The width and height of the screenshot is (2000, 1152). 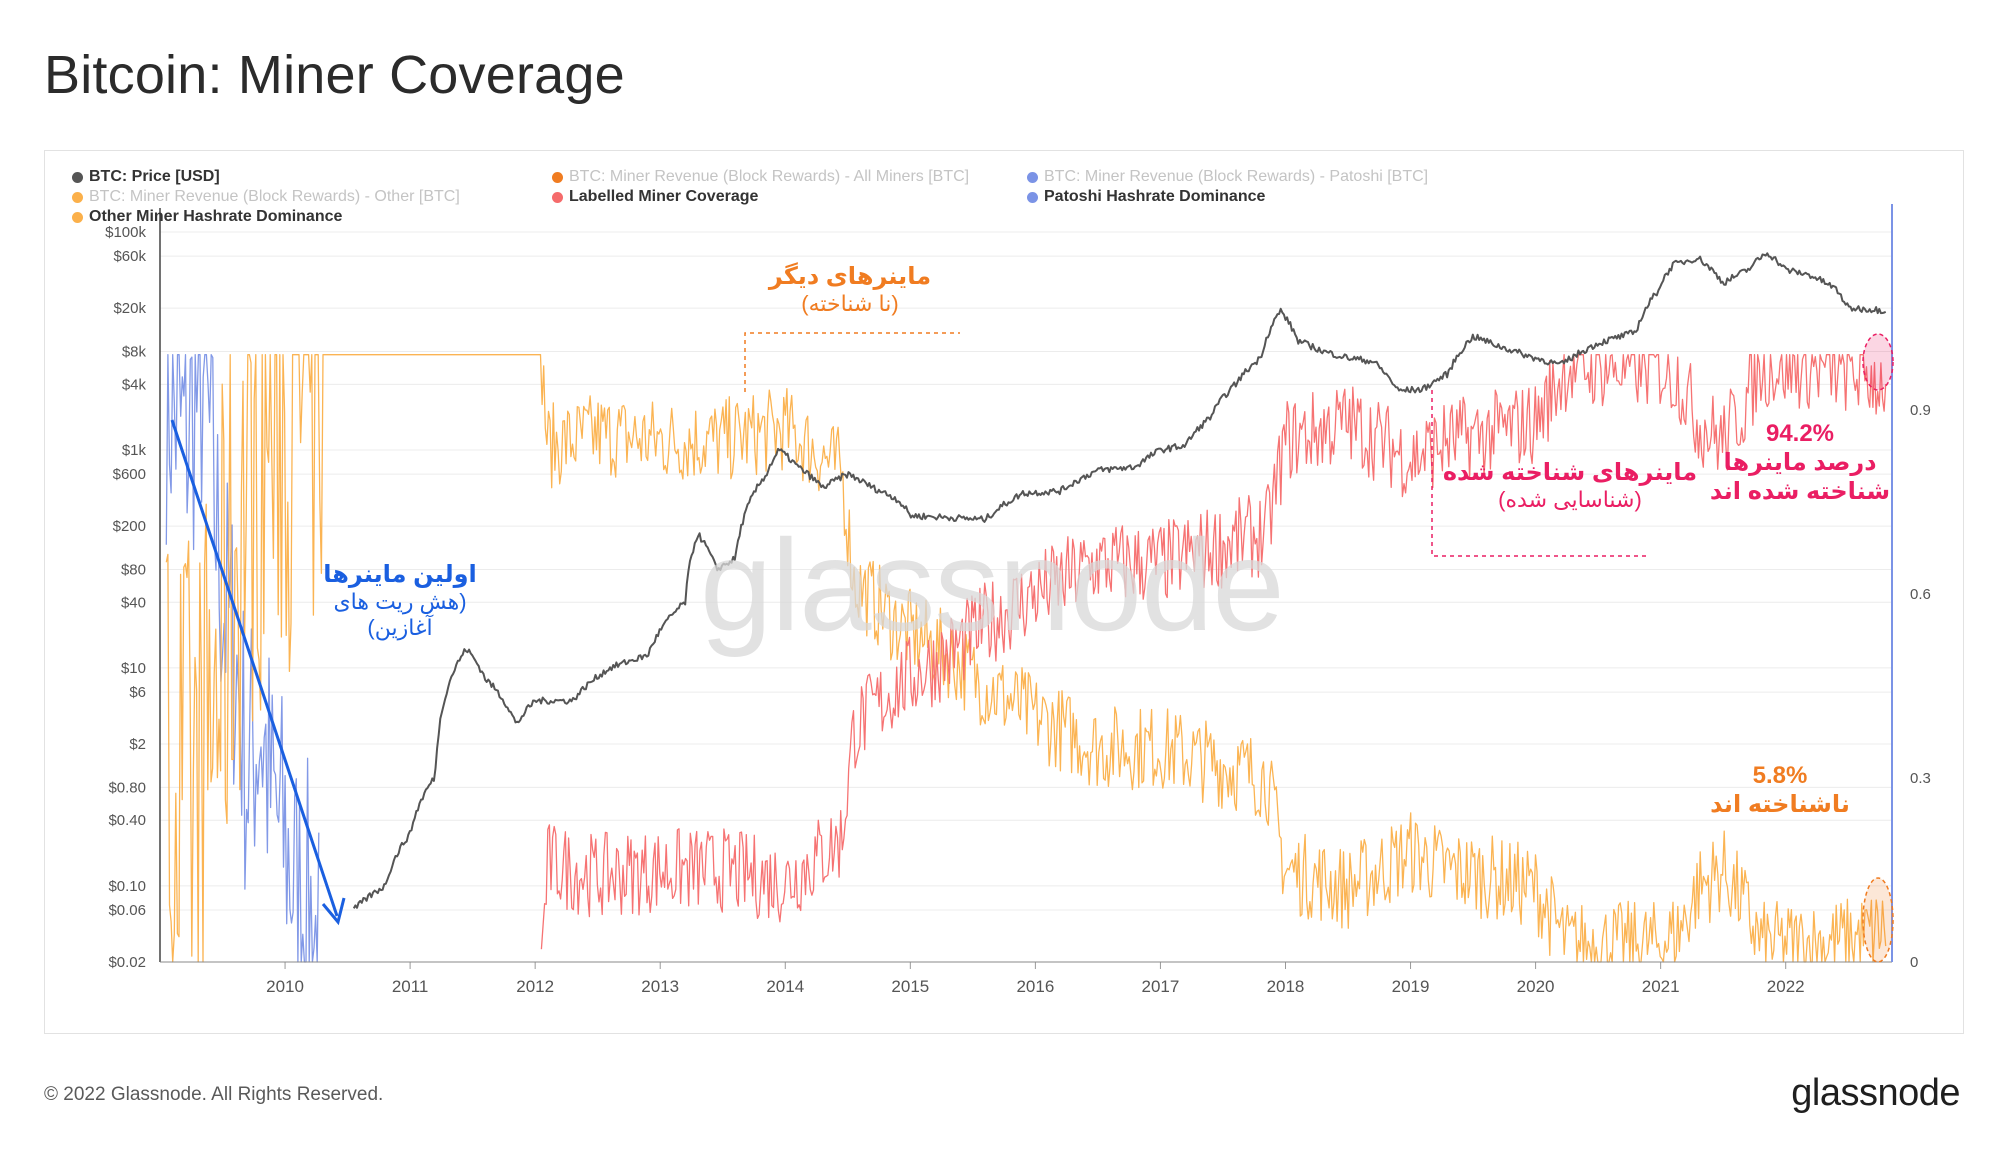 I want to click on y-left-tick-label: $40, so click(x=133, y=602).